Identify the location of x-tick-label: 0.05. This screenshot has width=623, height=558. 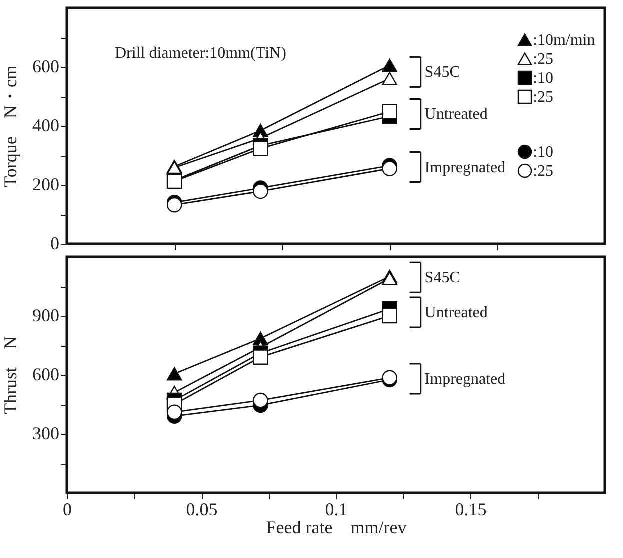
(202, 510).